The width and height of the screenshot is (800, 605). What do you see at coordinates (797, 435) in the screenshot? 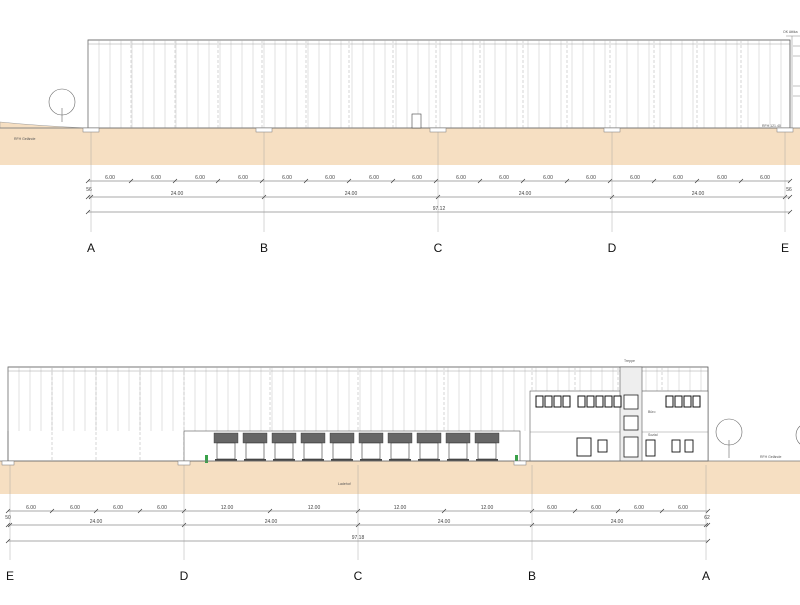
I see `bottom-tree-icon-partial` at bounding box center [797, 435].